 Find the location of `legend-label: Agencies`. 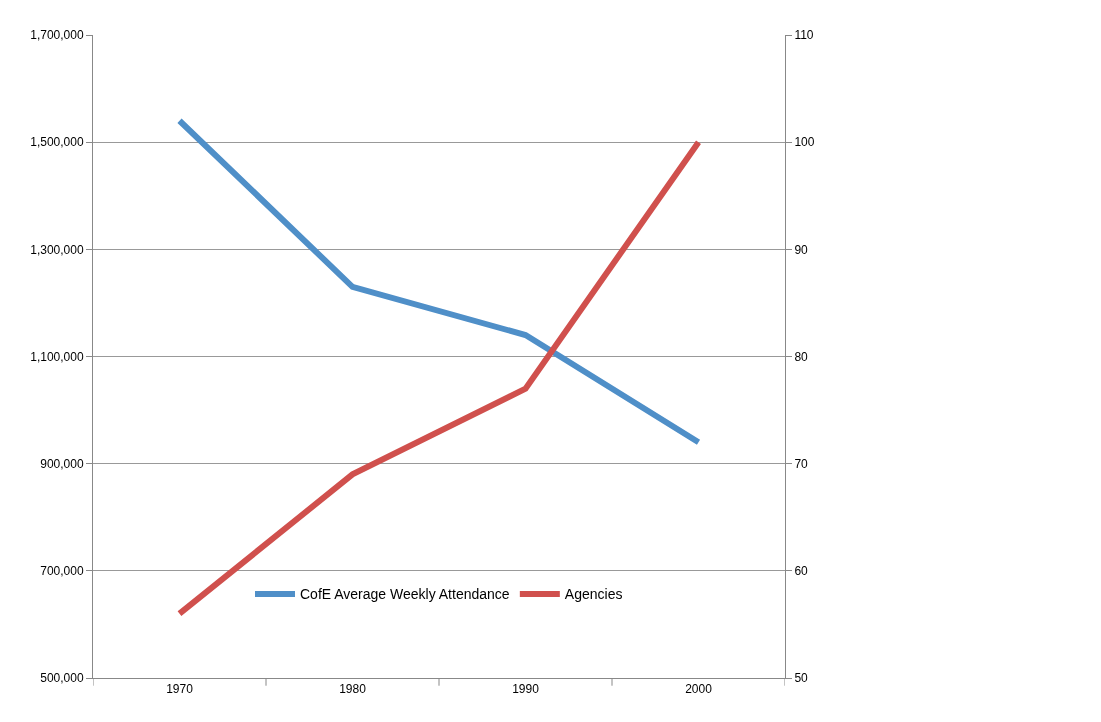

legend-label: Agencies is located at coordinates (593, 594).